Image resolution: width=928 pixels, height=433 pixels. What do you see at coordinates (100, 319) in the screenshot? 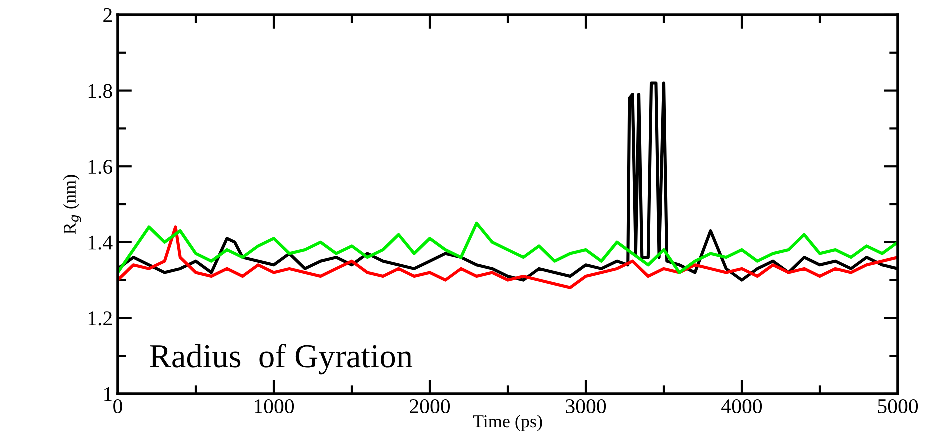
I see `y-tick-label: 1.2` at bounding box center [100, 319].